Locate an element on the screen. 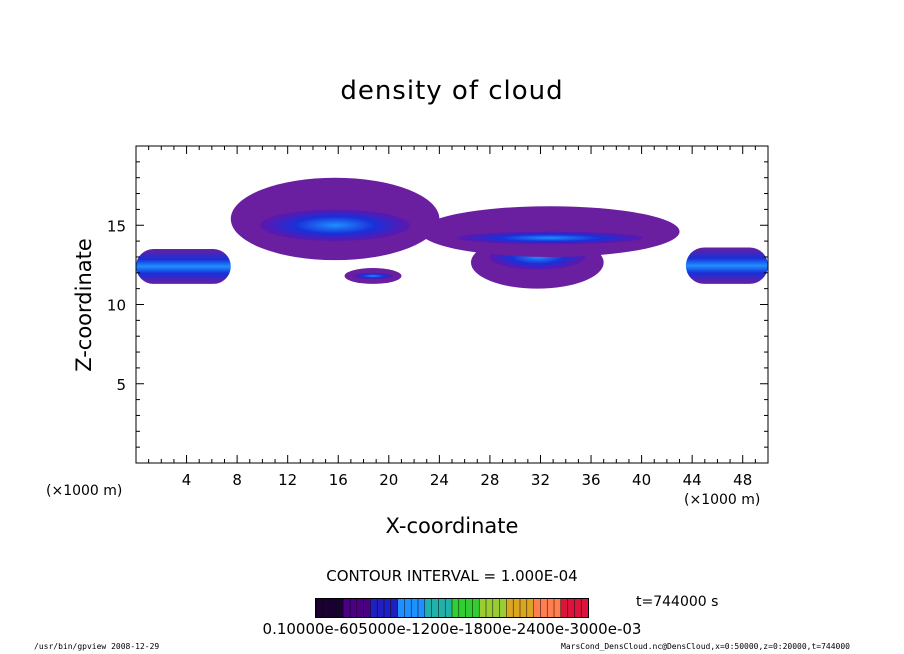 The image size is (904, 654). x-tick-label: 40 is located at coordinates (641, 480).